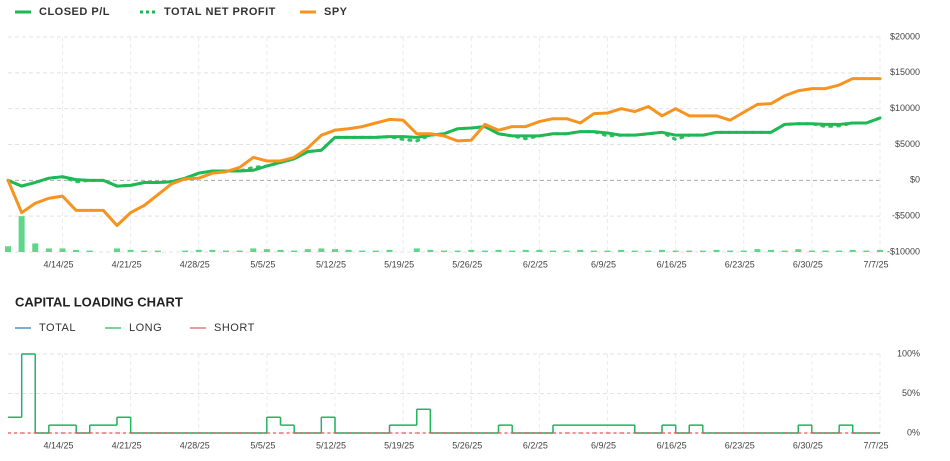 The image size is (950, 461). Describe the element at coordinates (74, 12) in the screenshot. I see `legend-label: CLOSED P/L` at that location.